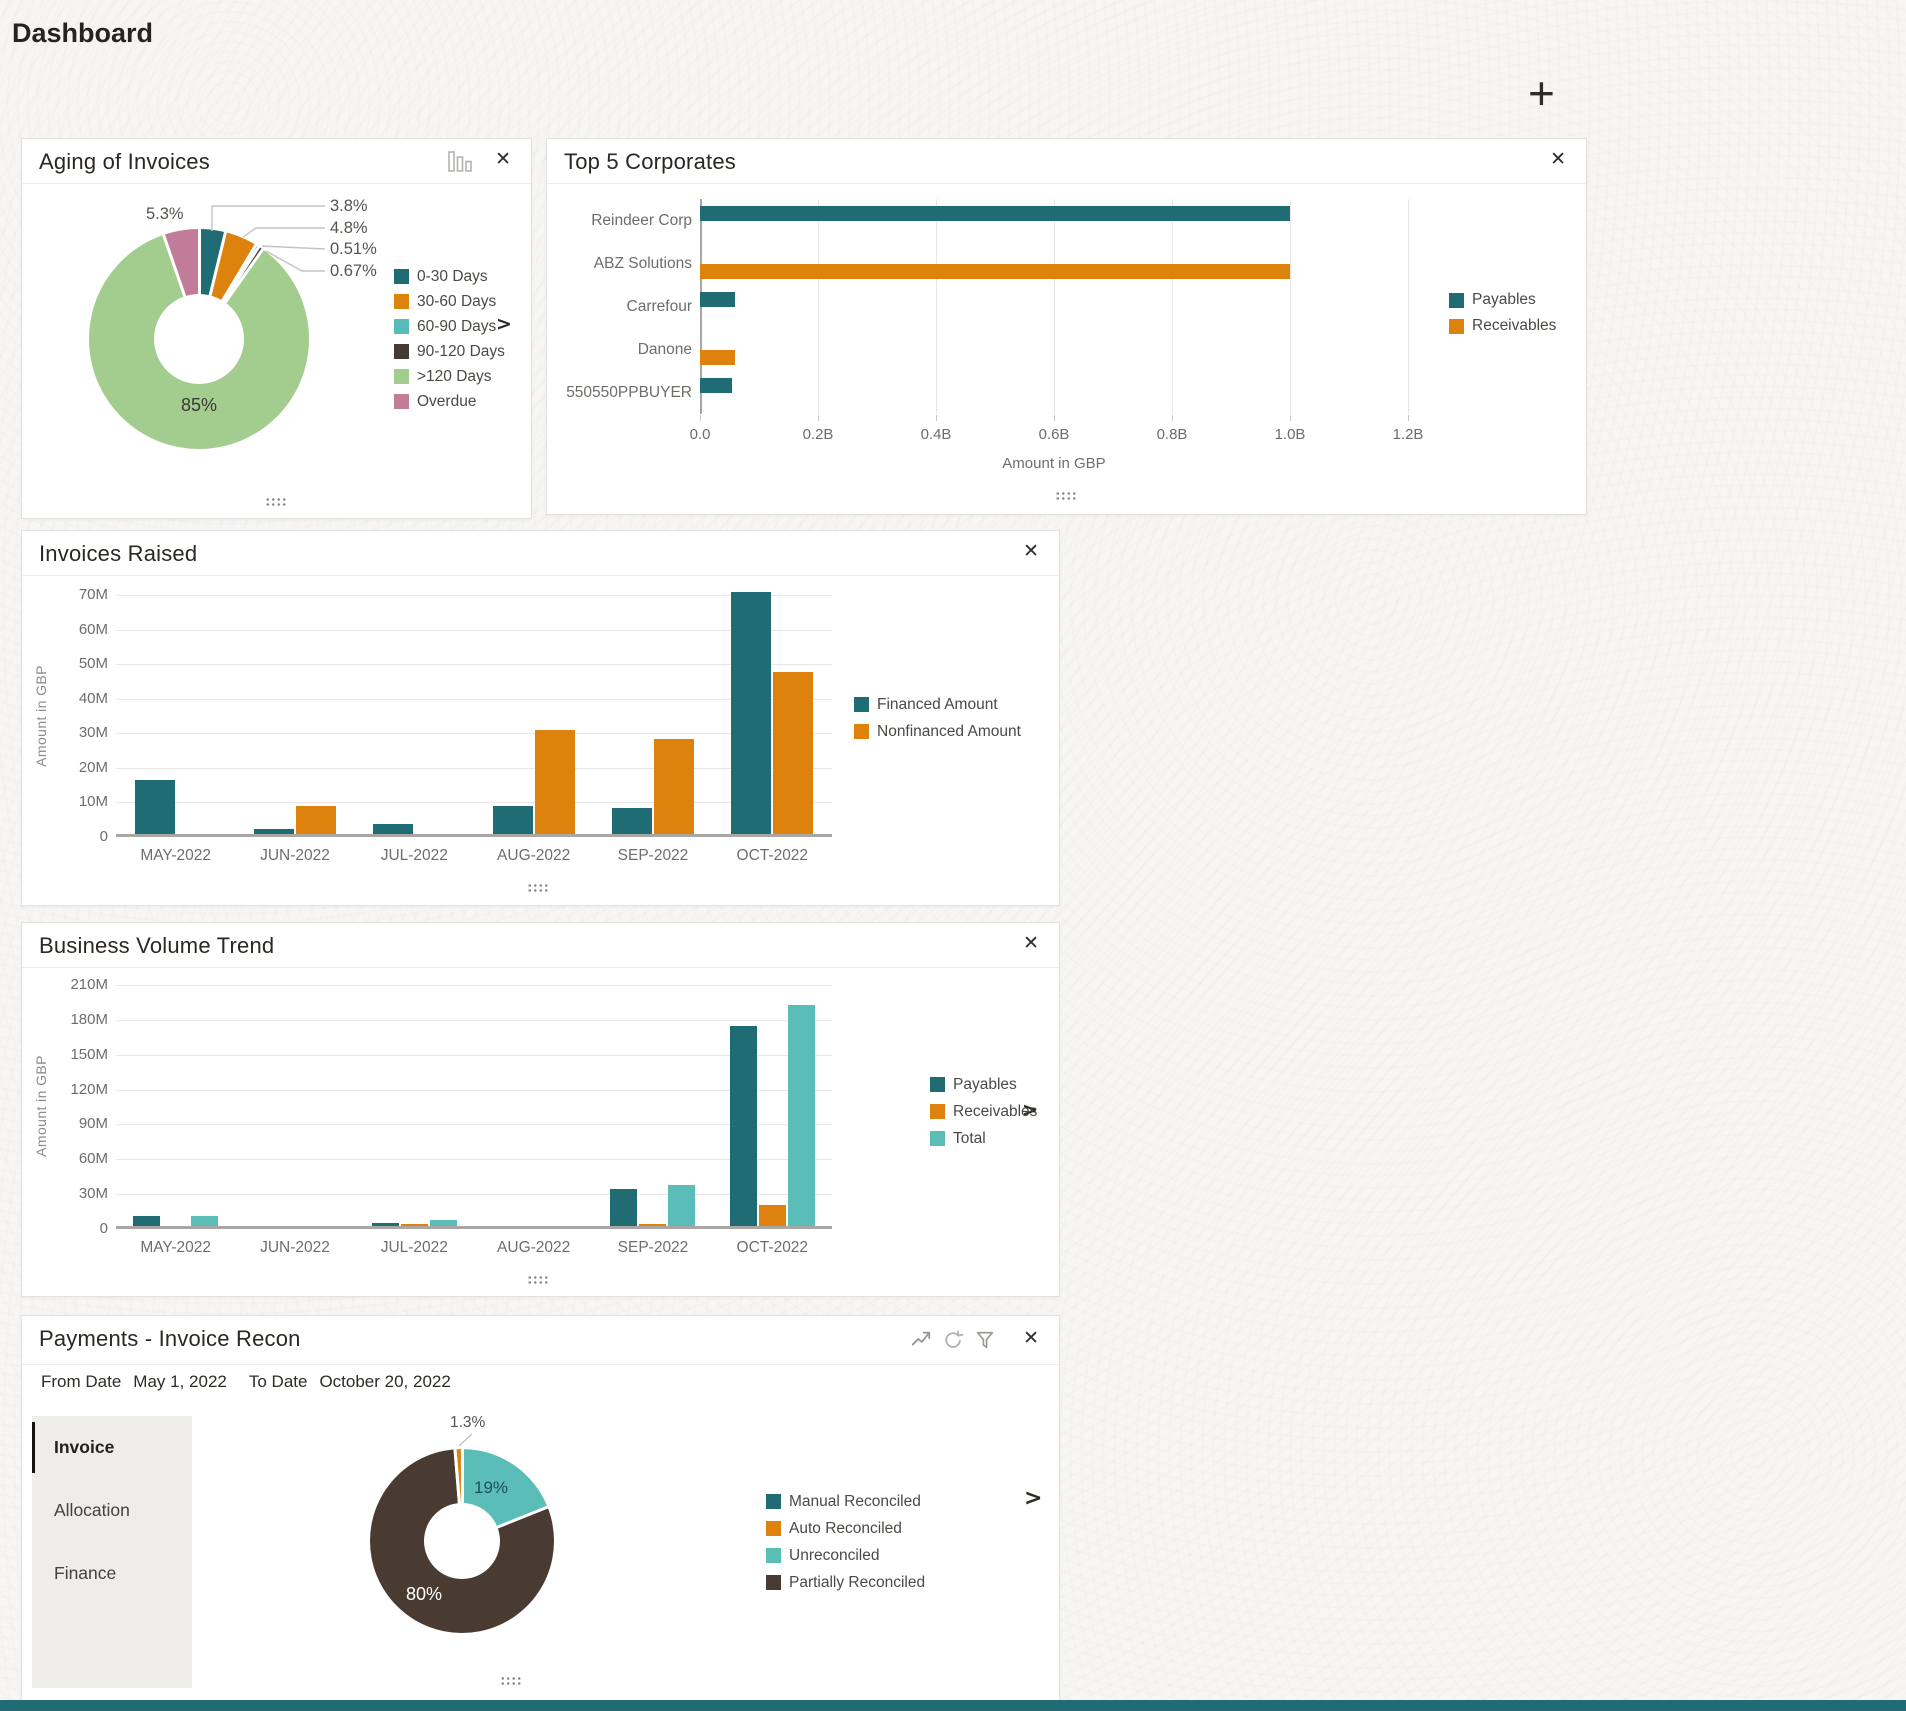 The height and width of the screenshot is (1711, 1906). What do you see at coordinates (385, 1224) in the screenshot?
I see `bar-jul-2022-payables` at bounding box center [385, 1224].